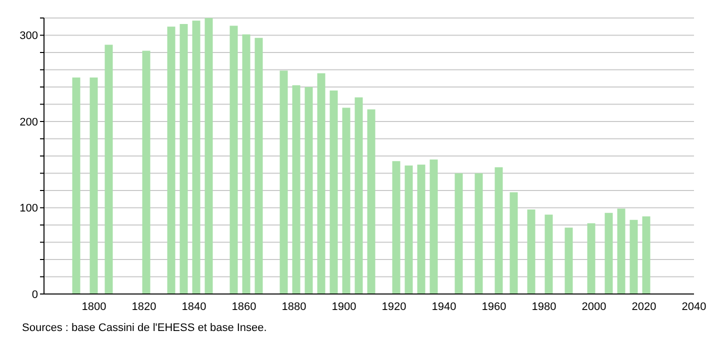 The image size is (710, 340). What do you see at coordinates (444, 306) in the screenshot?
I see `x-tick-label: 1940` at bounding box center [444, 306].